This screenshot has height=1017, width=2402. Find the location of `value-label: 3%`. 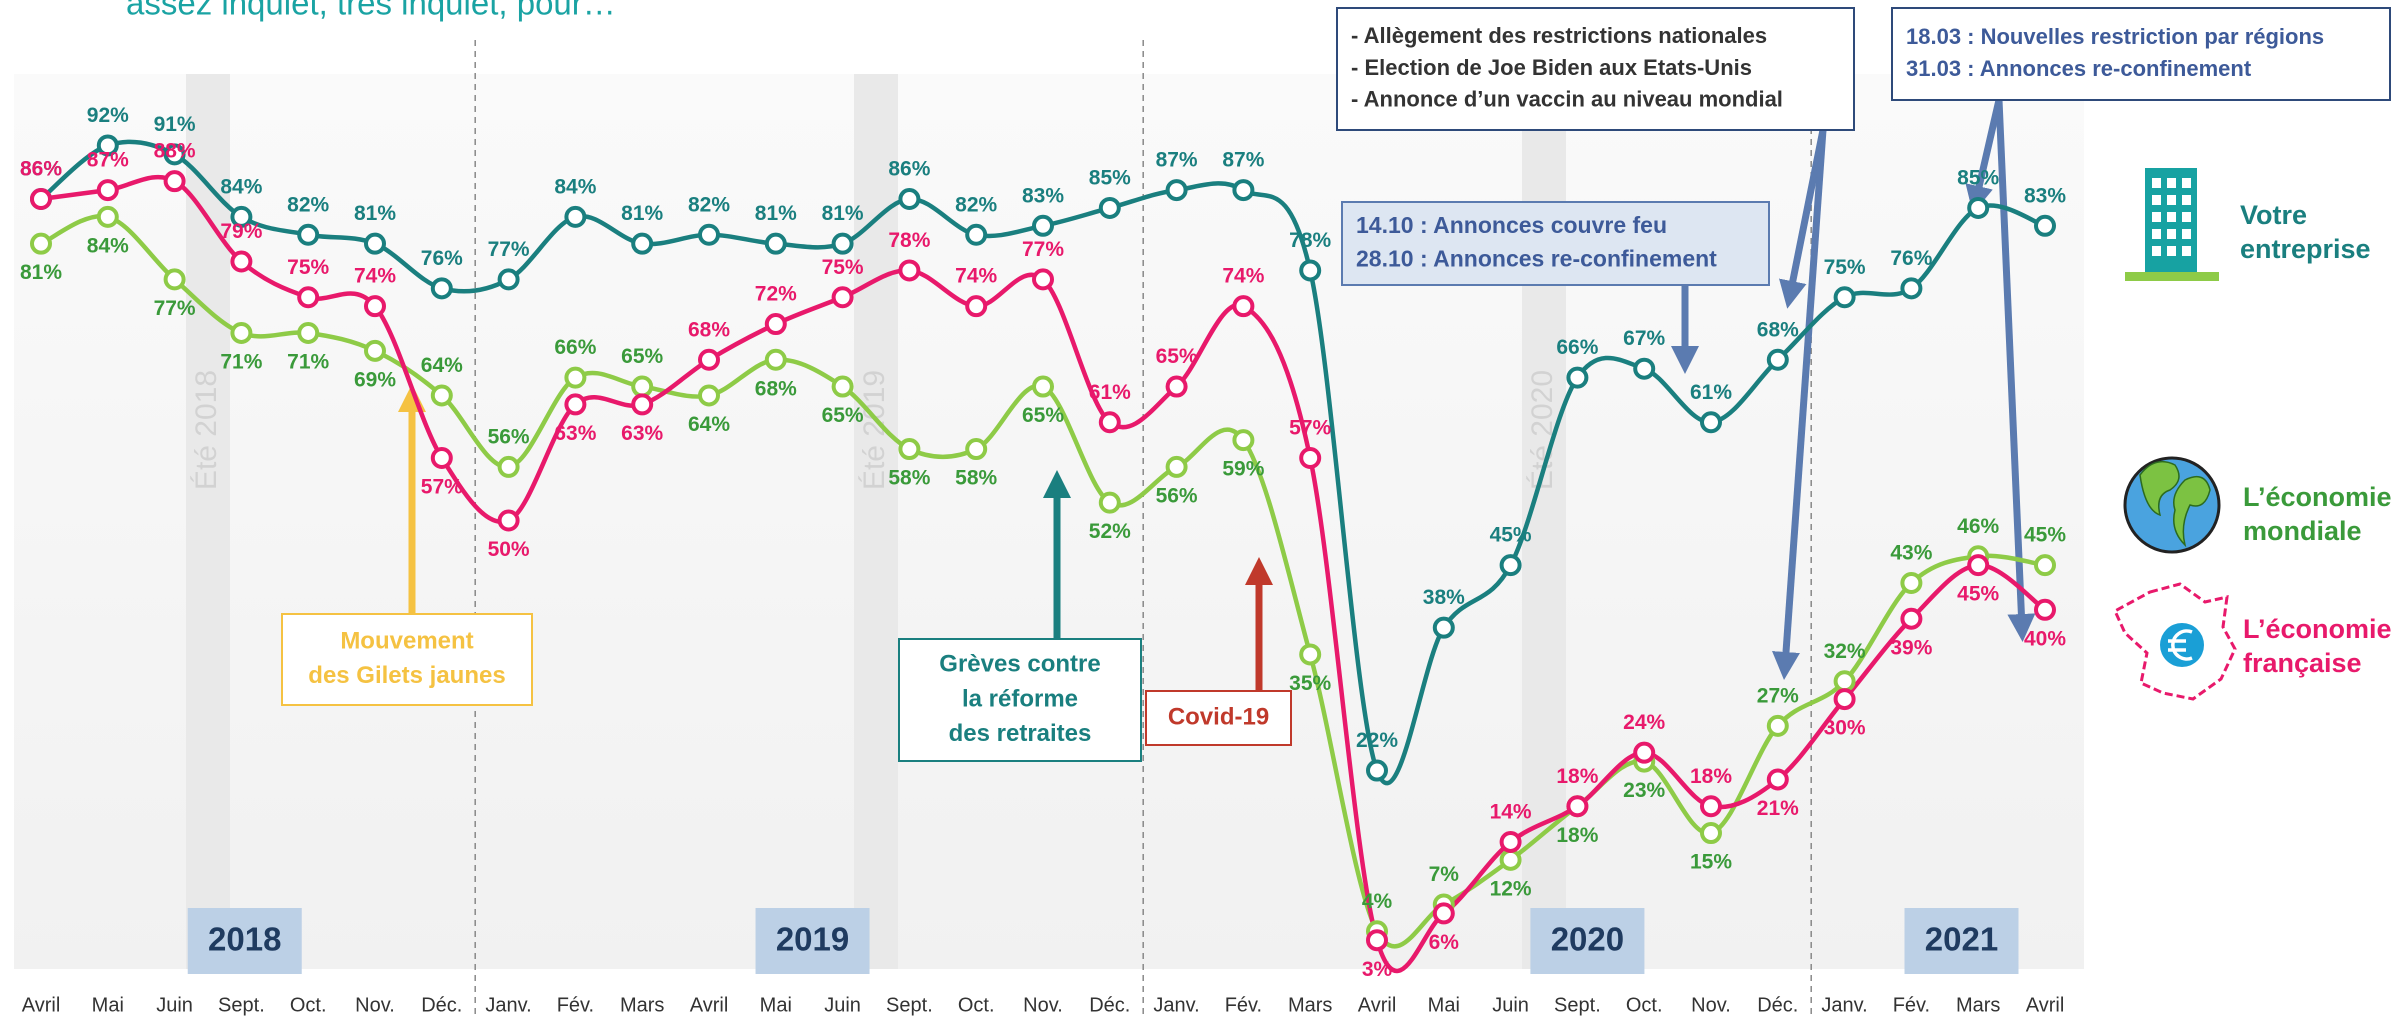

value-label: 3% is located at coordinates (1377, 969).